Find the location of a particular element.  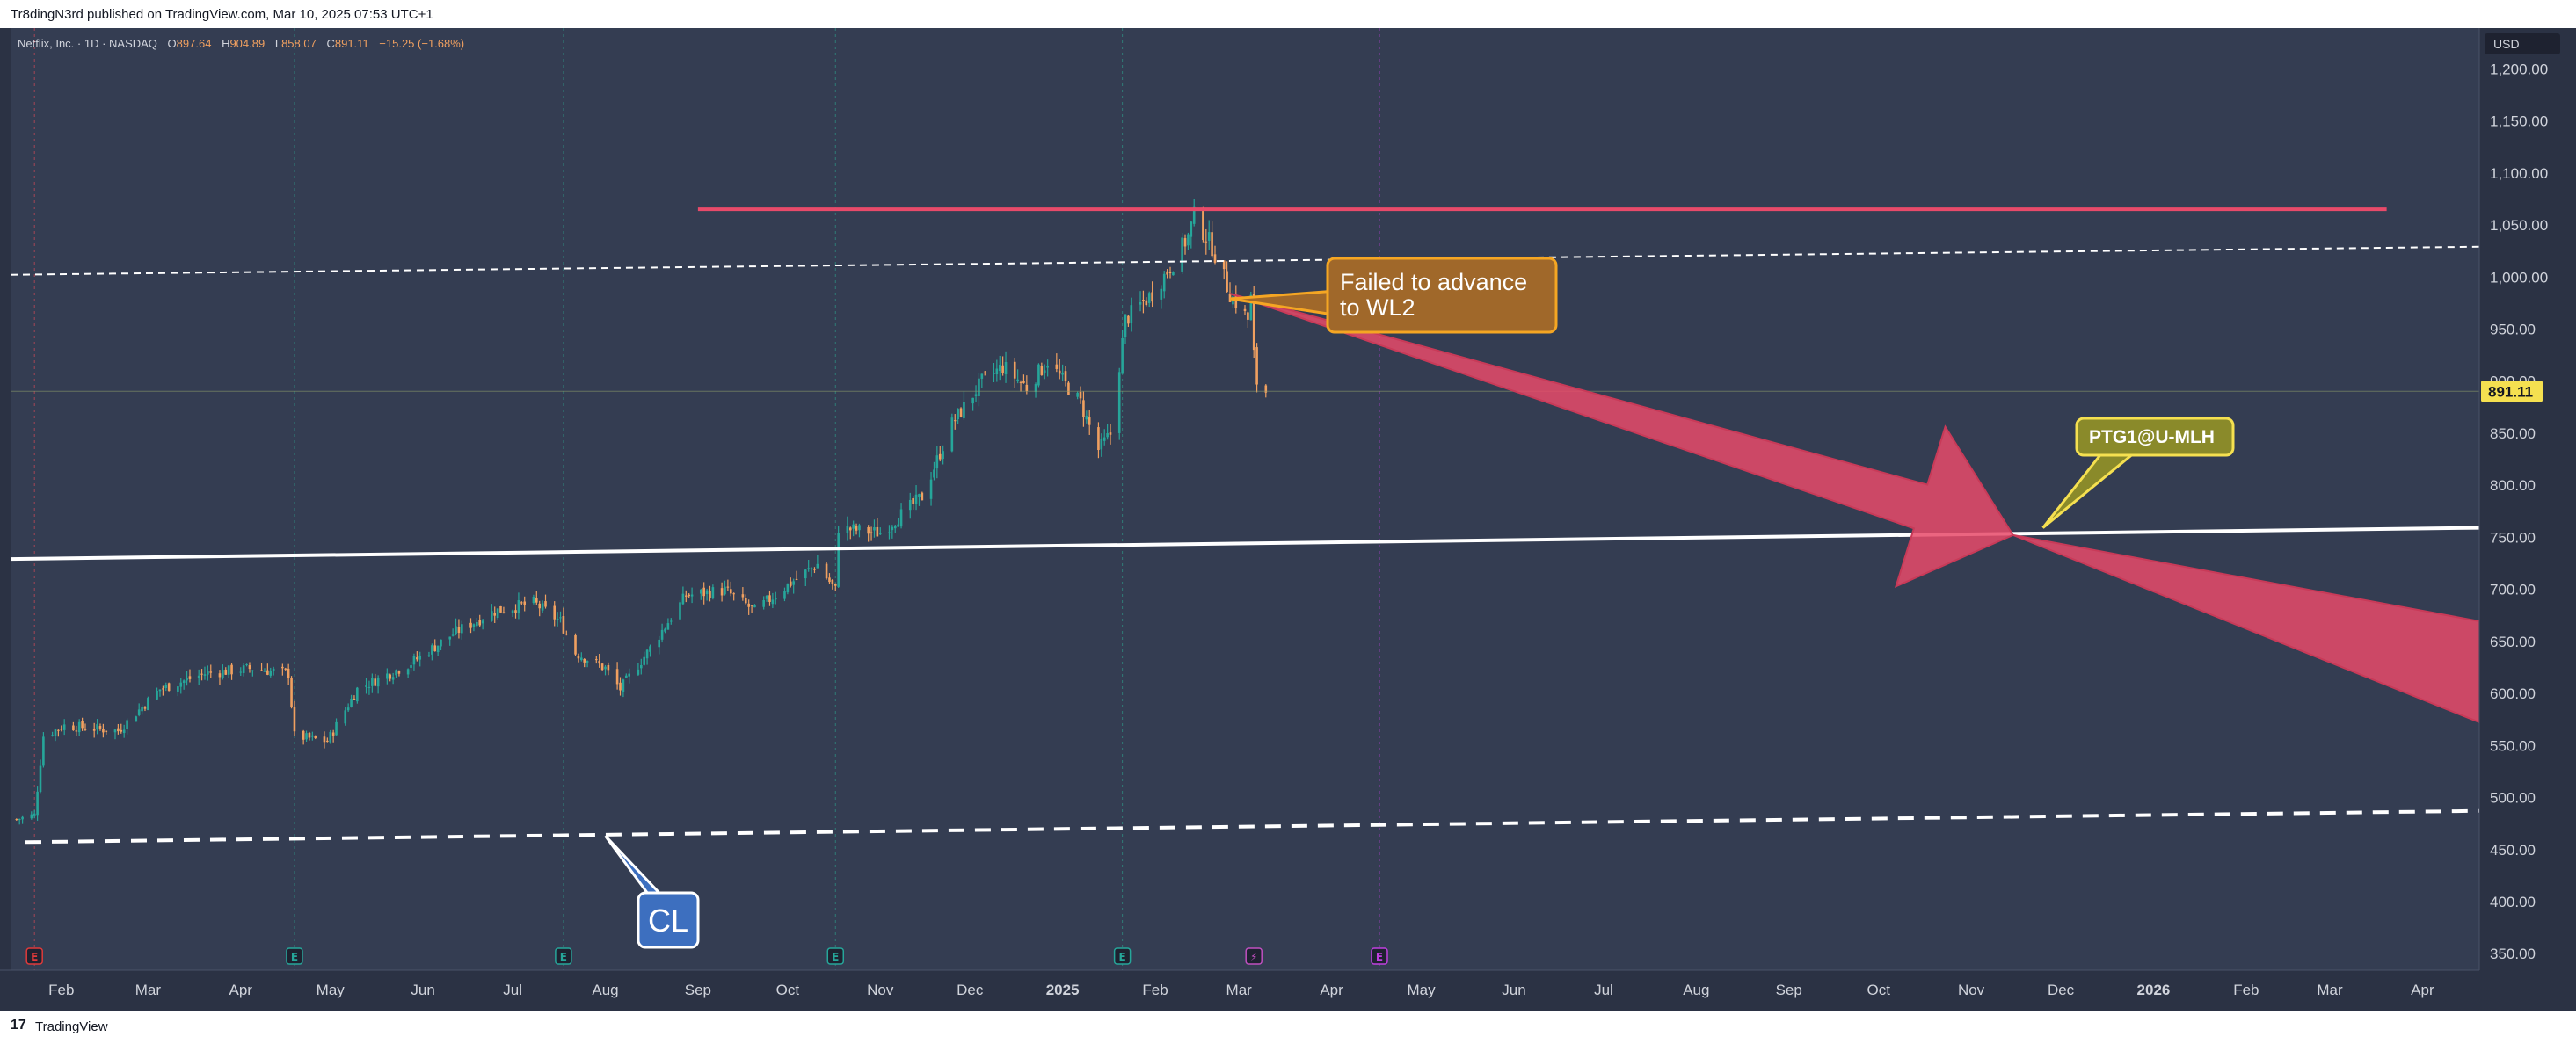

ptg-callout-box is located at coordinates (2155, 437).